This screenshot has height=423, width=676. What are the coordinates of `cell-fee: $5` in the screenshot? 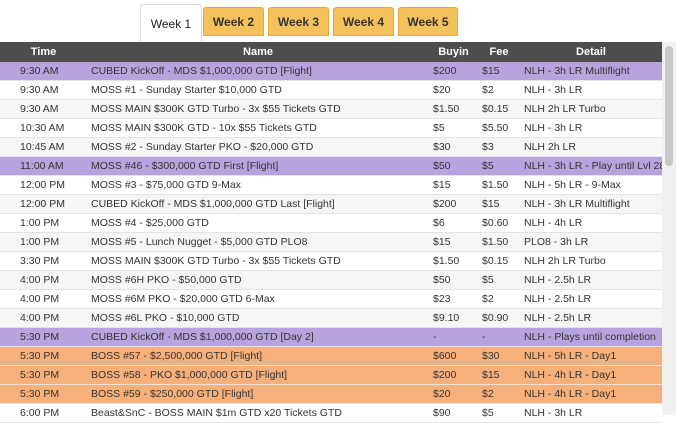 It's located at (499, 413).